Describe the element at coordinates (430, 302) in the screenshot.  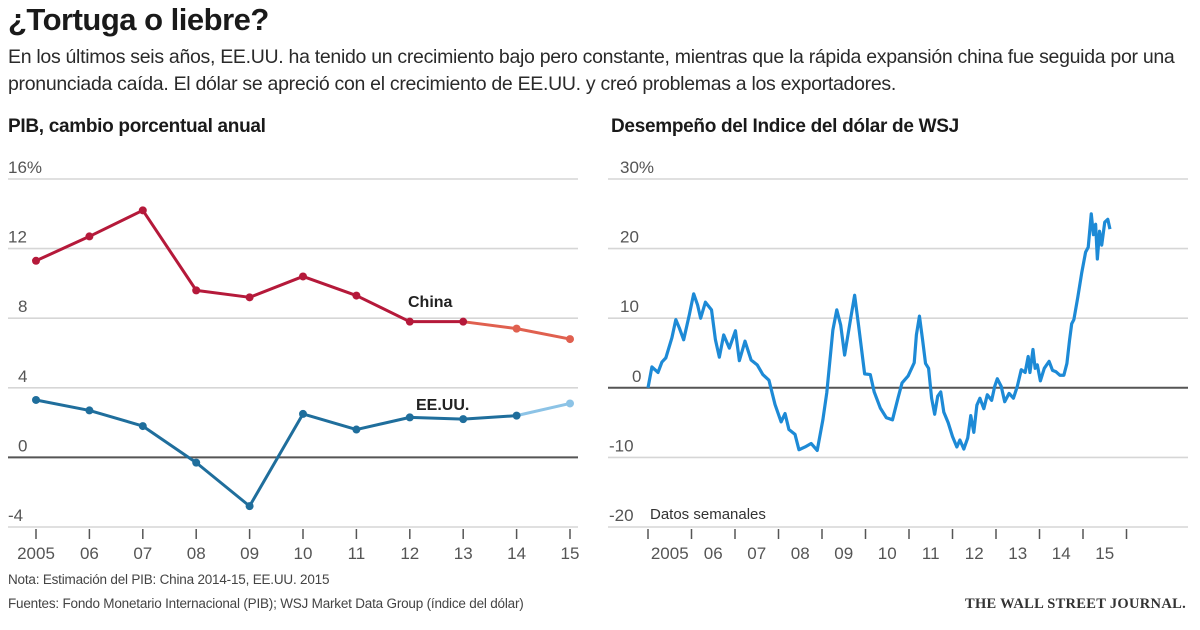
I see `china-series-label: China` at that location.